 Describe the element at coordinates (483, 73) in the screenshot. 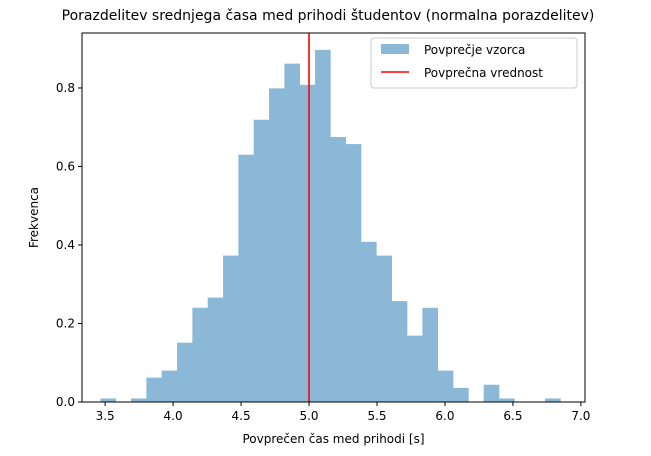

I see `legend-label-mean-line: Povprečna vrednost` at that location.